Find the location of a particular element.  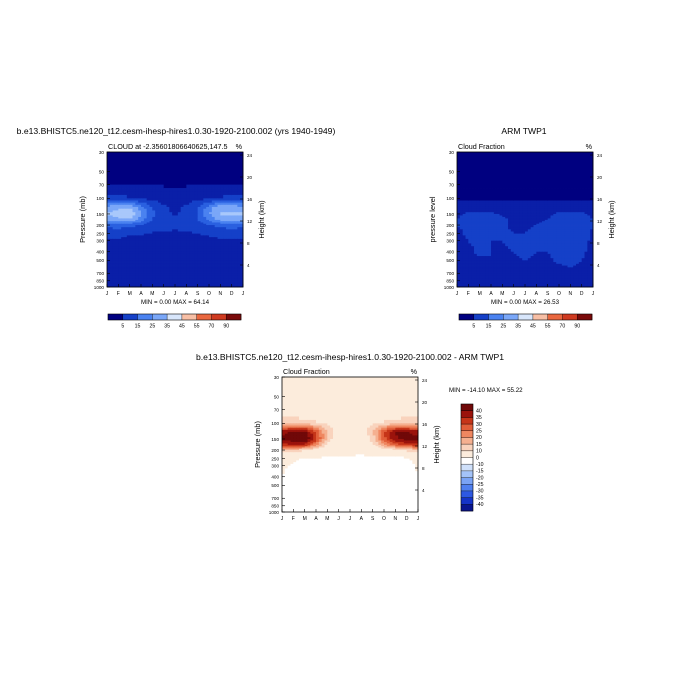

x-tick-label: M is located at coordinates (130, 294).